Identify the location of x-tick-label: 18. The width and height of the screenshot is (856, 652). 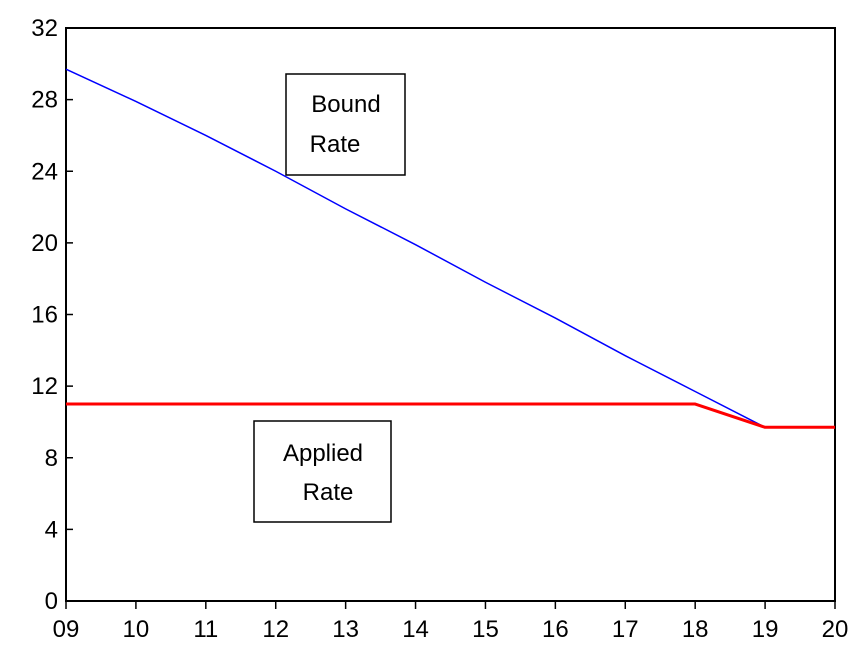
(695, 629).